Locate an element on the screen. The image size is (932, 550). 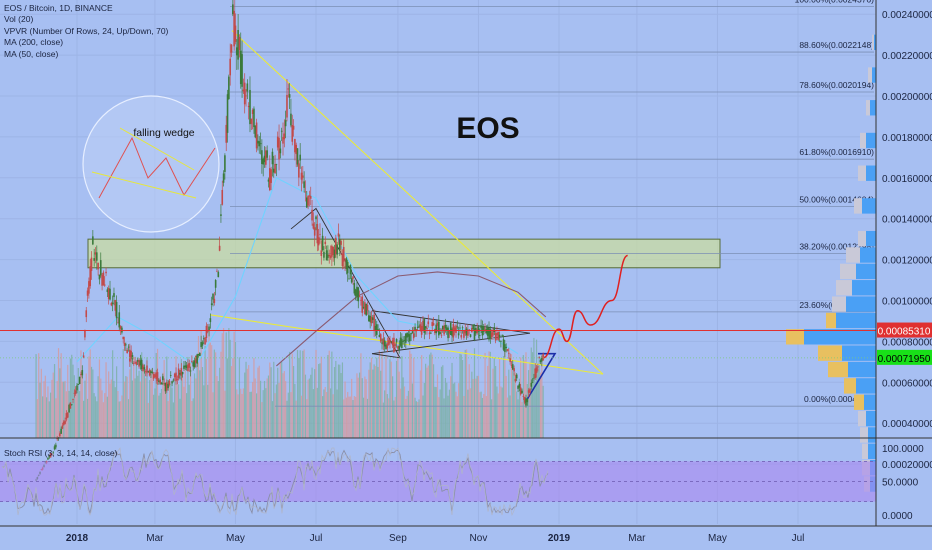
x-tick-label: Mar is located at coordinates (637, 538).